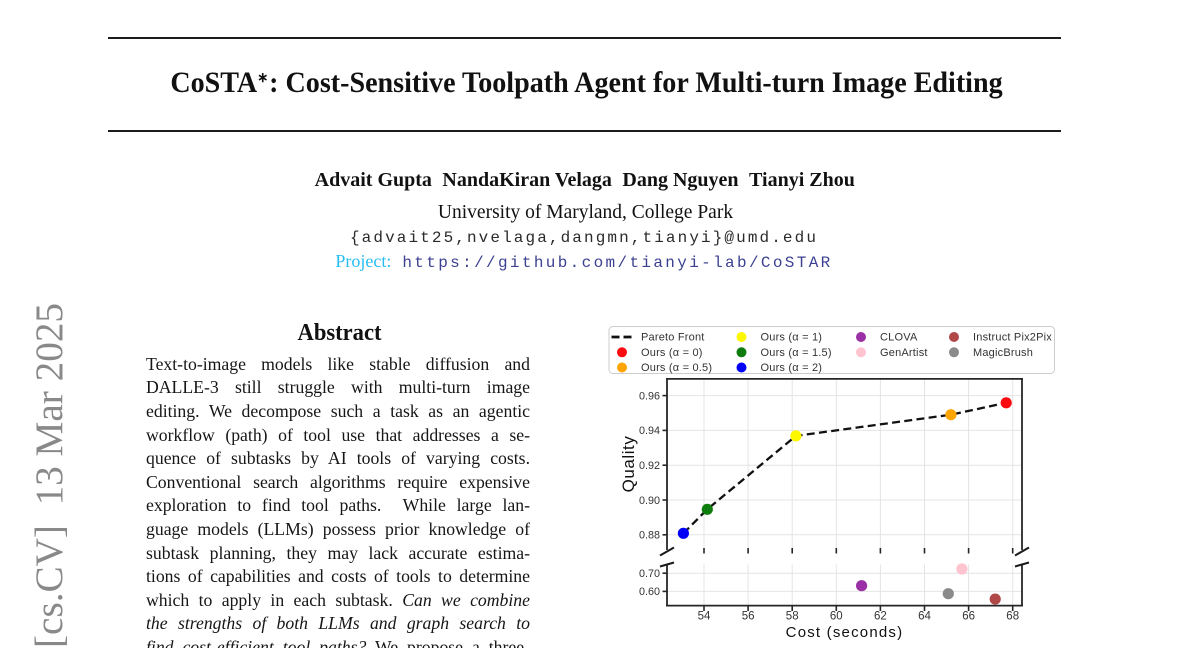 The image size is (1200, 648). Describe the element at coordinates (792, 338) in the screenshot. I see `svg-text: Ours (α = 1)` at that location.